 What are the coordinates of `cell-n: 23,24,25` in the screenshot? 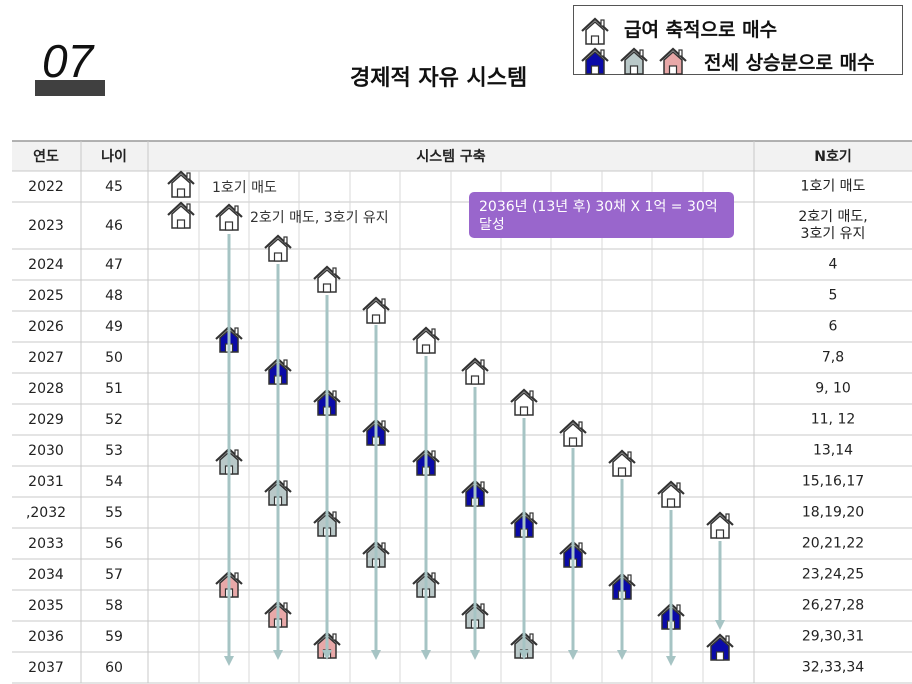 It's located at (833, 574).